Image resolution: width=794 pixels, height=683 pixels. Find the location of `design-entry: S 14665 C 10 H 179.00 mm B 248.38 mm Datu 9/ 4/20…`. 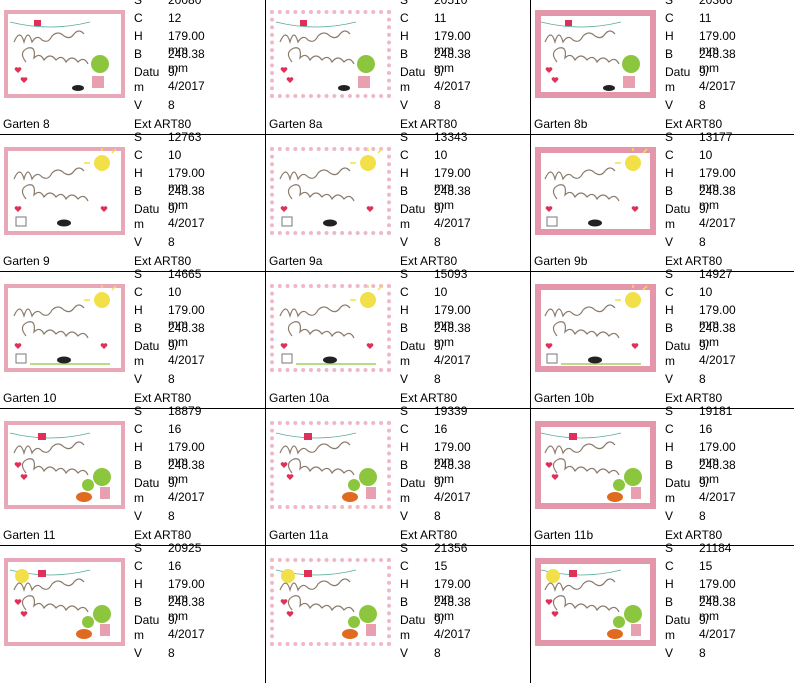

design-entry: S 14665 C 10 H 179.00 mm B 248.38 mm Datu 9/ 4/20… is located at coordinates (132, 338).